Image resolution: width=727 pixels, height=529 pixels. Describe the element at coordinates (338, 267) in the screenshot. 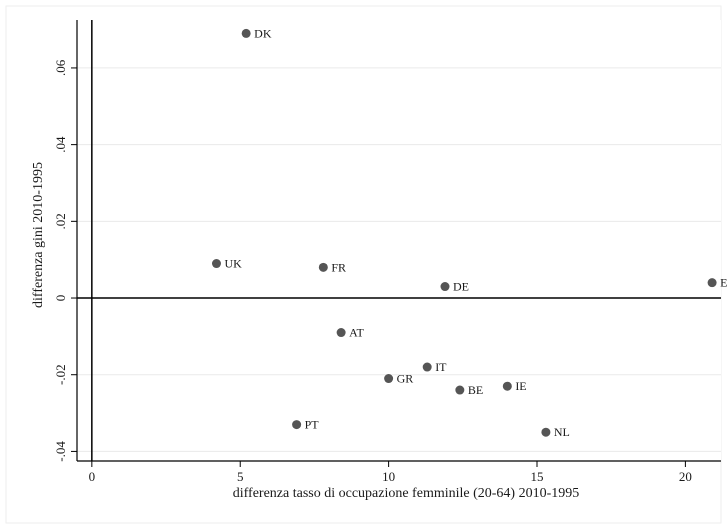

I see `data-point-label-fr: FR` at that location.